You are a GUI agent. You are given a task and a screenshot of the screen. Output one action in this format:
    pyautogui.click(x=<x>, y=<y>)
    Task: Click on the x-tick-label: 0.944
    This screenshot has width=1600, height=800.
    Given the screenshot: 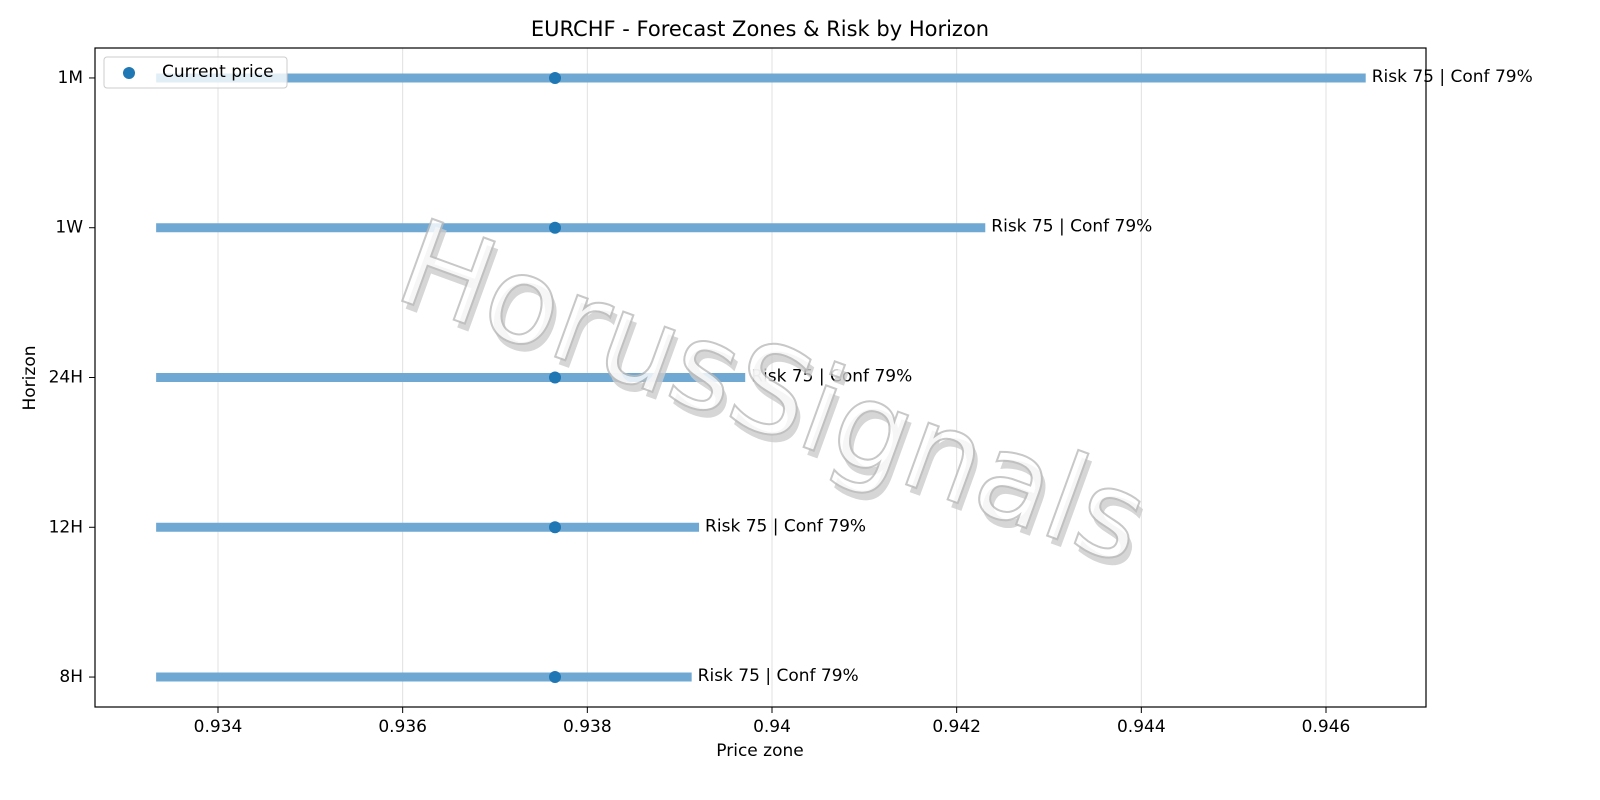 What is the action you would take?
    pyautogui.click(x=1141, y=727)
    